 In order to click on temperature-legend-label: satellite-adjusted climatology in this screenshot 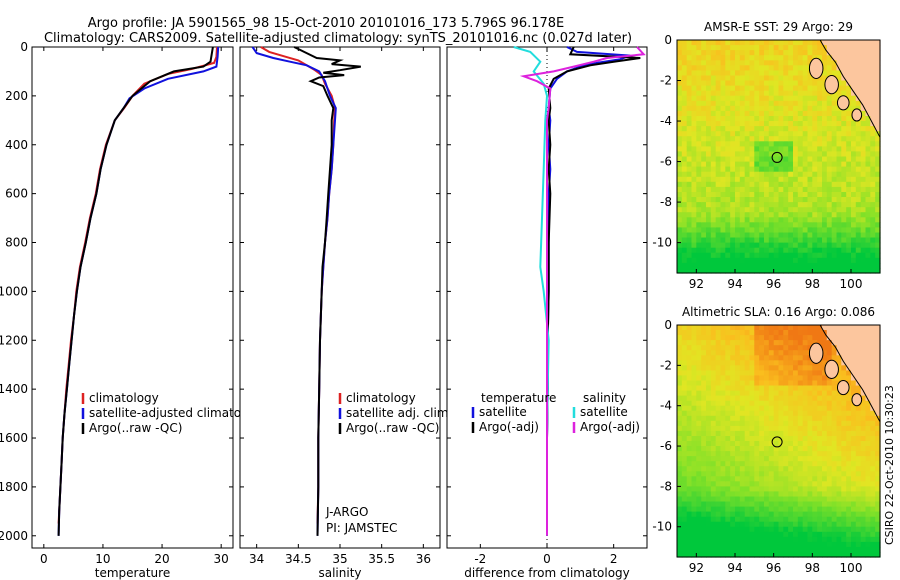, I will do `click(178, 413)`.